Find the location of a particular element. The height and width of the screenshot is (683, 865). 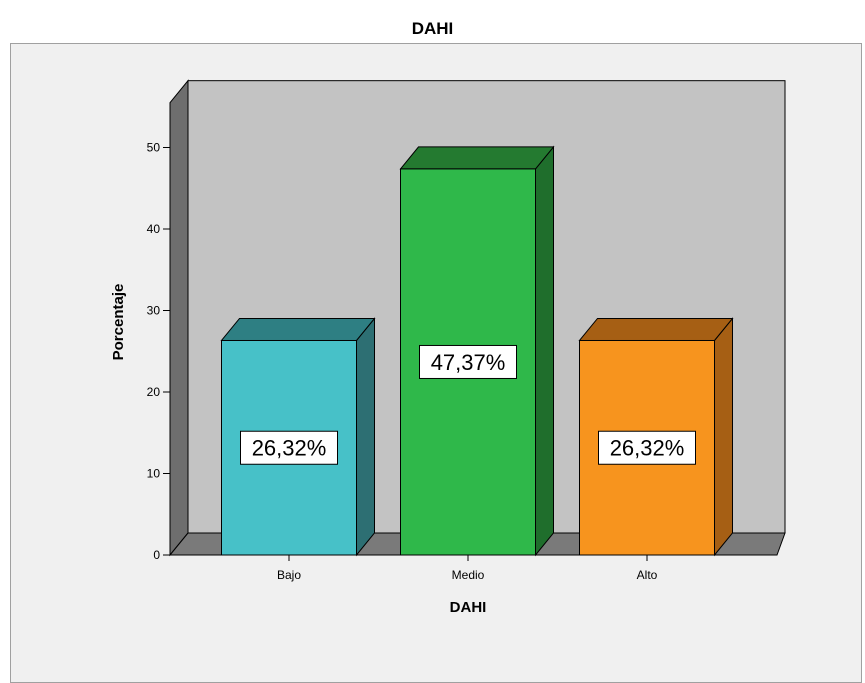

y-tick-label: 20 is located at coordinates (154, 392).